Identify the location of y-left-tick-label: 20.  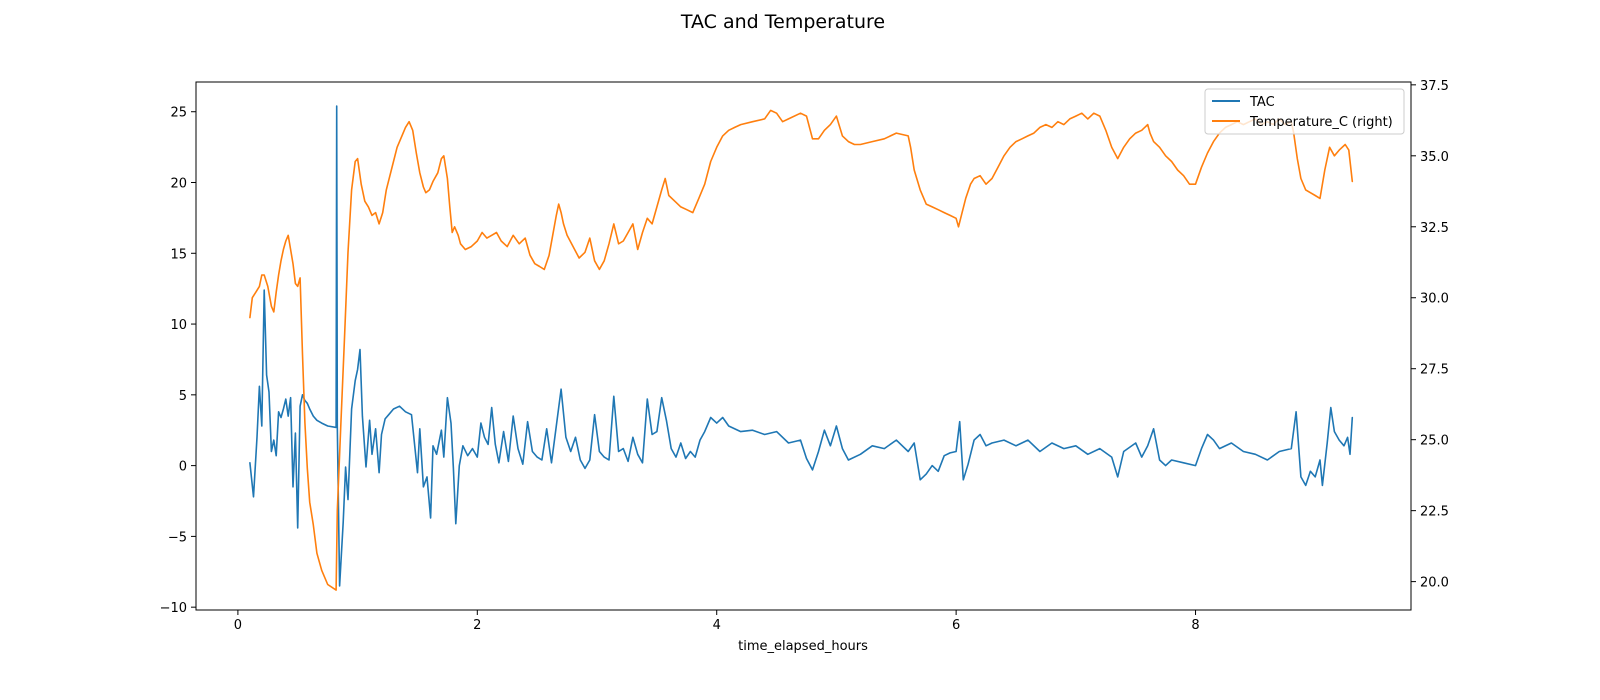
(178, 184).